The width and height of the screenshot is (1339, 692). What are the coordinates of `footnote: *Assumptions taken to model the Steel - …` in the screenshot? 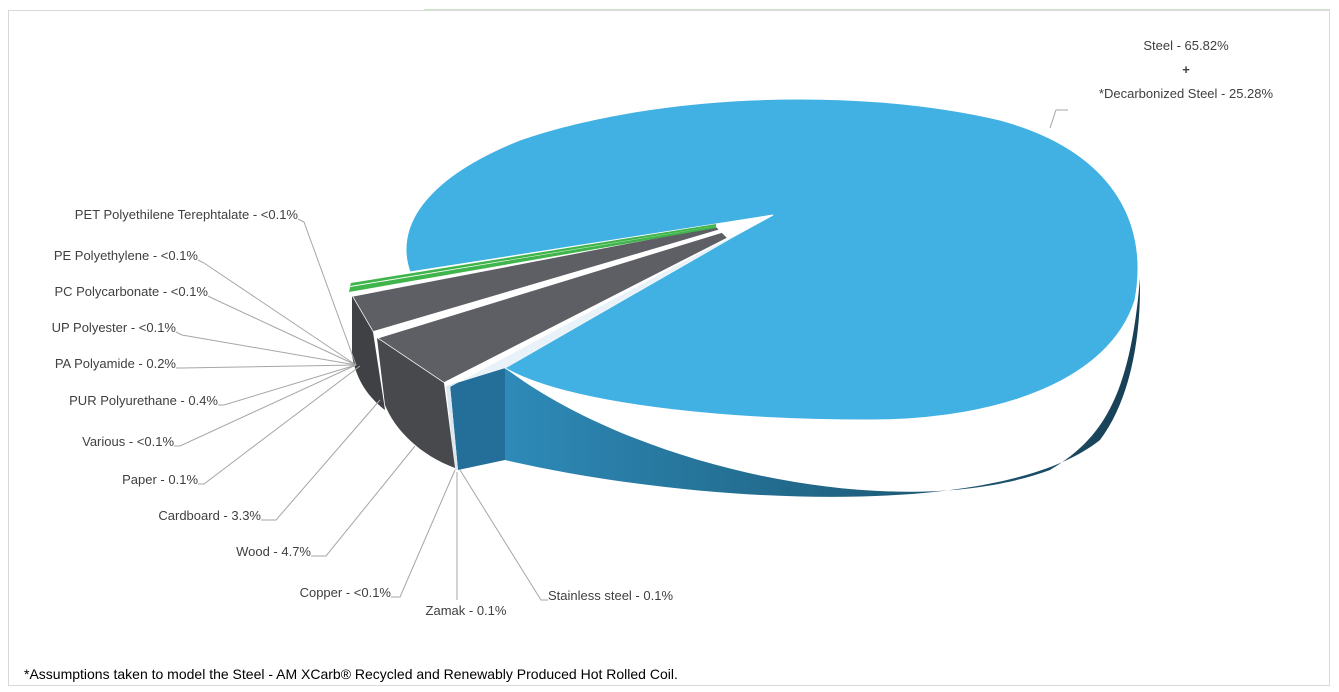 It's located at (351, 674).